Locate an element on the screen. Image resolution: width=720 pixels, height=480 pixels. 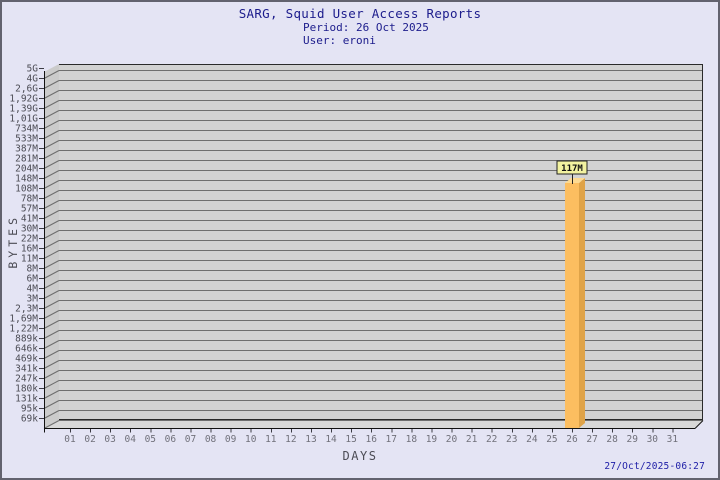
x-tick-label: 29 is located at coordinates (633, 439).